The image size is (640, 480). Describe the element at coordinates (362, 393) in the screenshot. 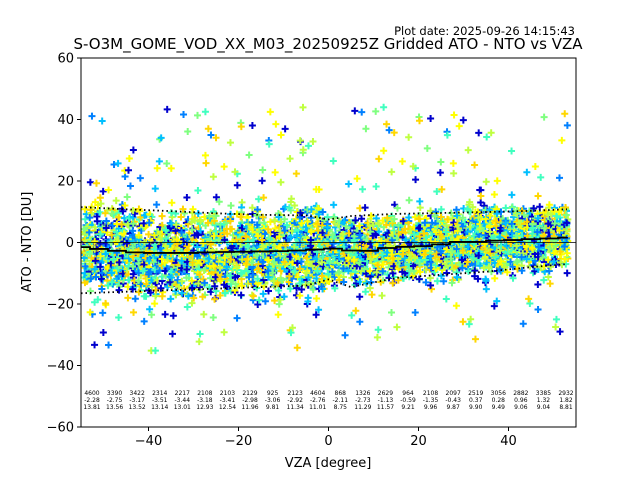

I see `bin-stat-count: 1326` at that location.